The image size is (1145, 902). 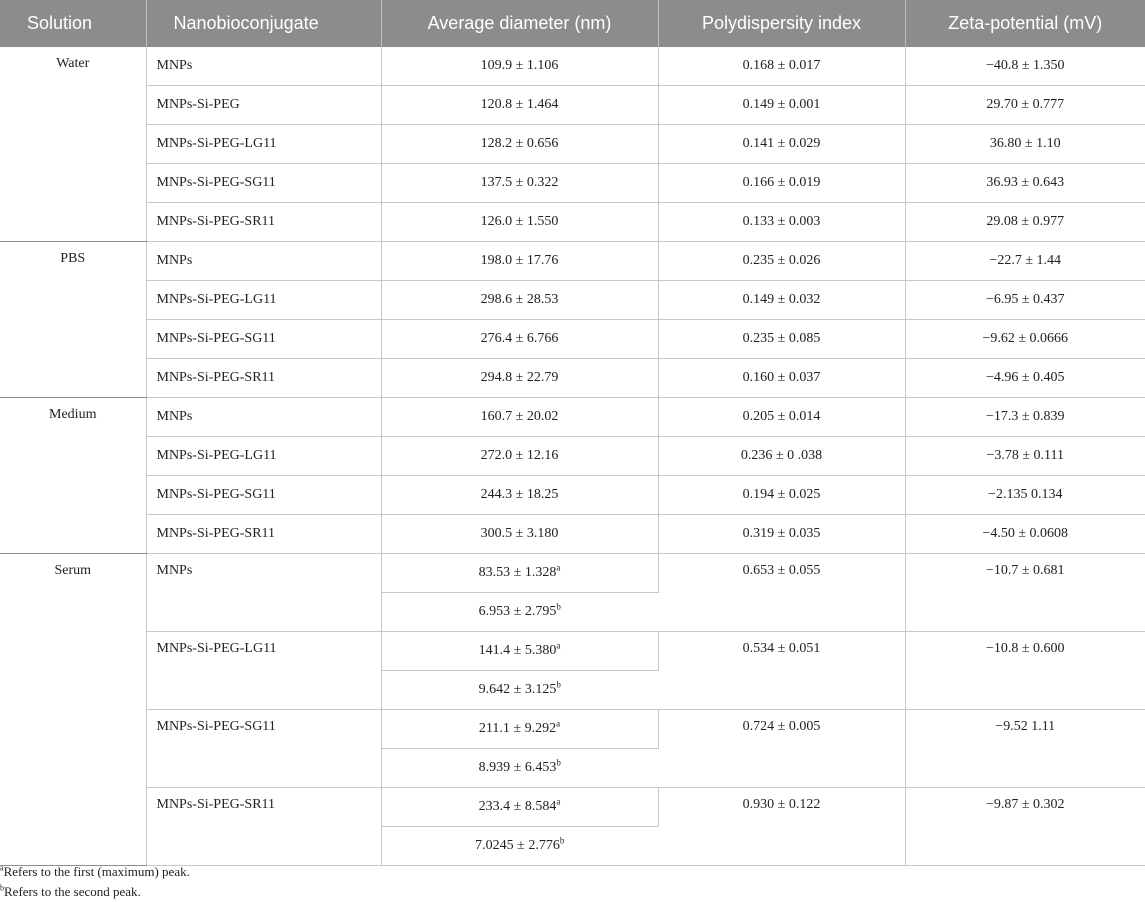 I want to click on diameter-value: 8.939 ± 6.453, so click(x=517, y=767).